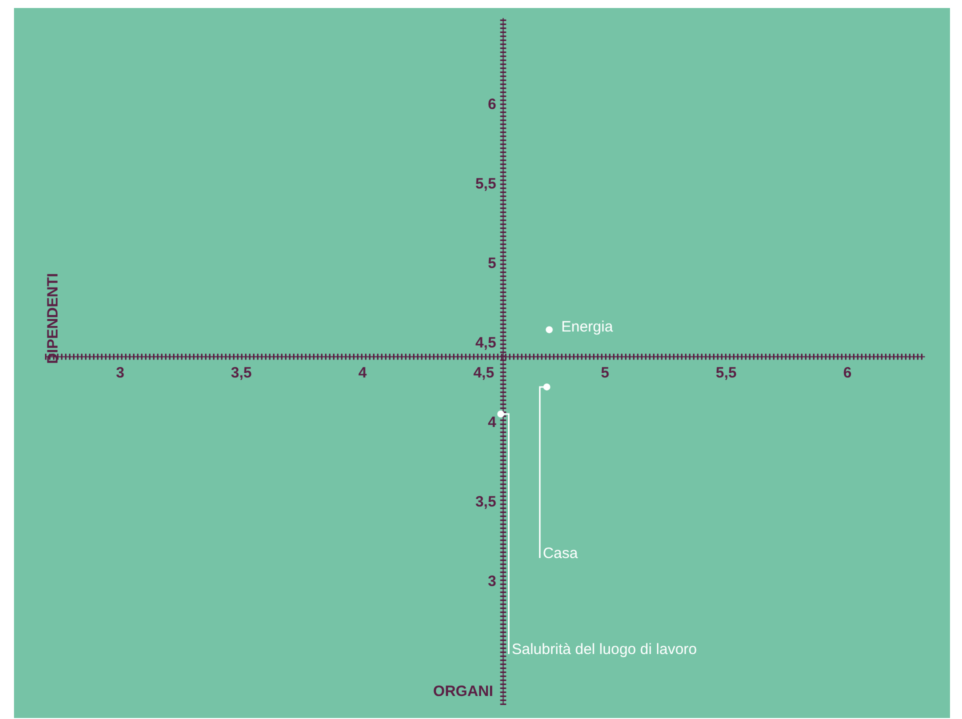 The height and width of the screenshot is (719, 962). What do you see at coordinates (485, 501) in the screenshot?
I see `y-tick-label: 3,5` at bounding box center [485, 501].